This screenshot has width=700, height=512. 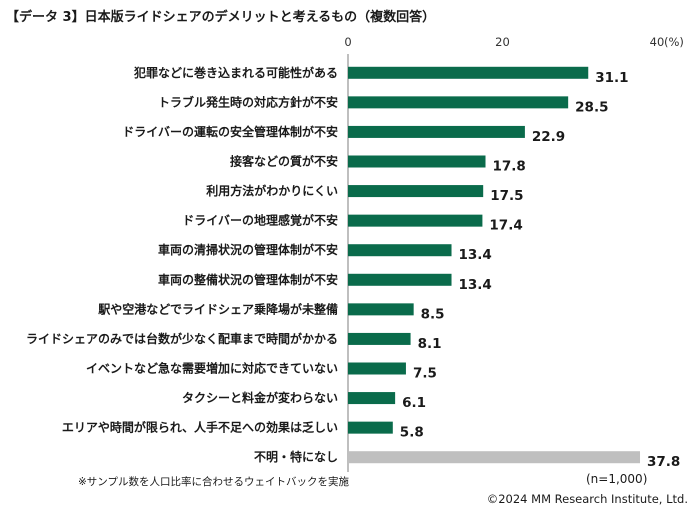 What do you see at coordinates (433, 314) in the screenshot?
I see `data-label: 8.5` at bounding box center [433, 314].